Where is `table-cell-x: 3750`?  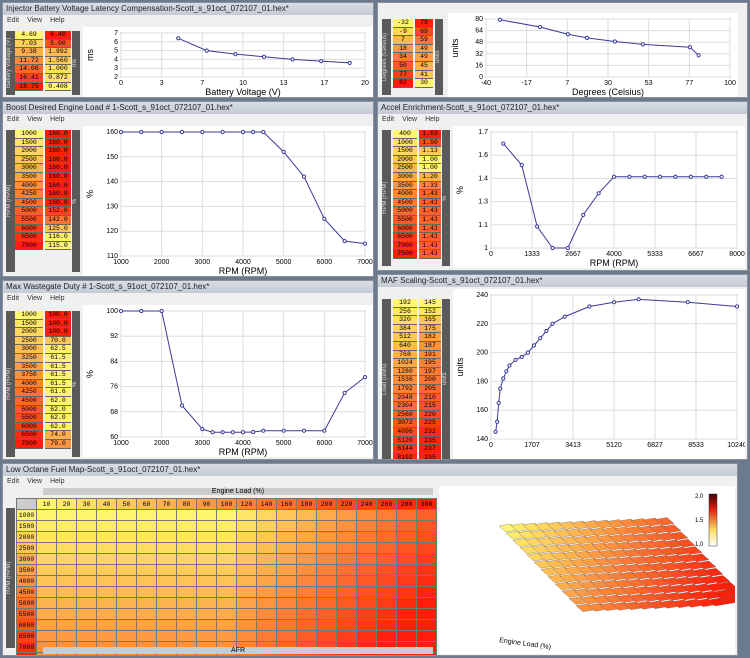
table-cell-x: 3750 is located at coordinates (29, 375).